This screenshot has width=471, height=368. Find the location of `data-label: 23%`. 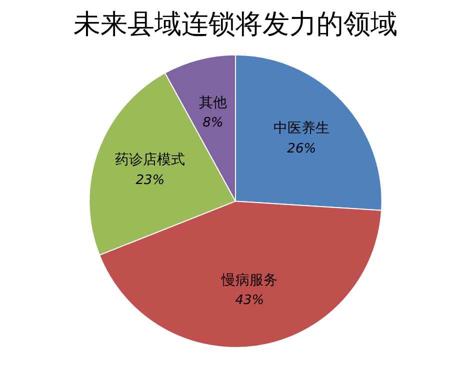

data-label: 23% is located at coordinates (150, 180).